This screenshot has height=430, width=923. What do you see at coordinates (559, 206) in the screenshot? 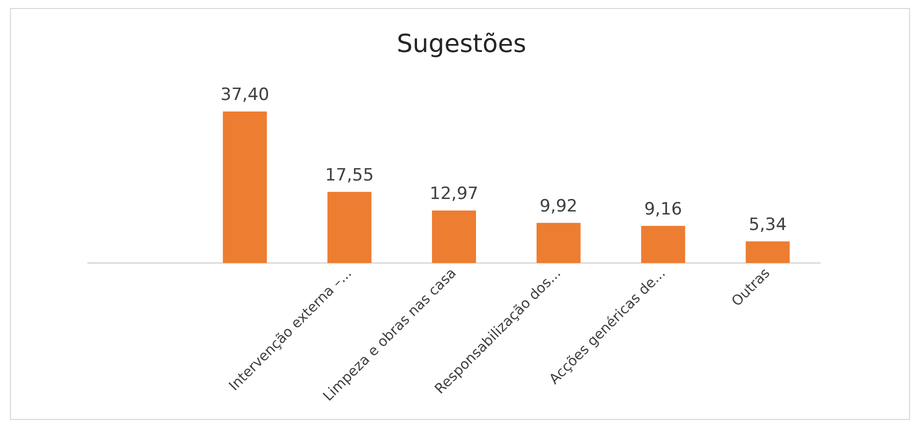
I see `data-label: 9,92` at bounding box center [559, 206].